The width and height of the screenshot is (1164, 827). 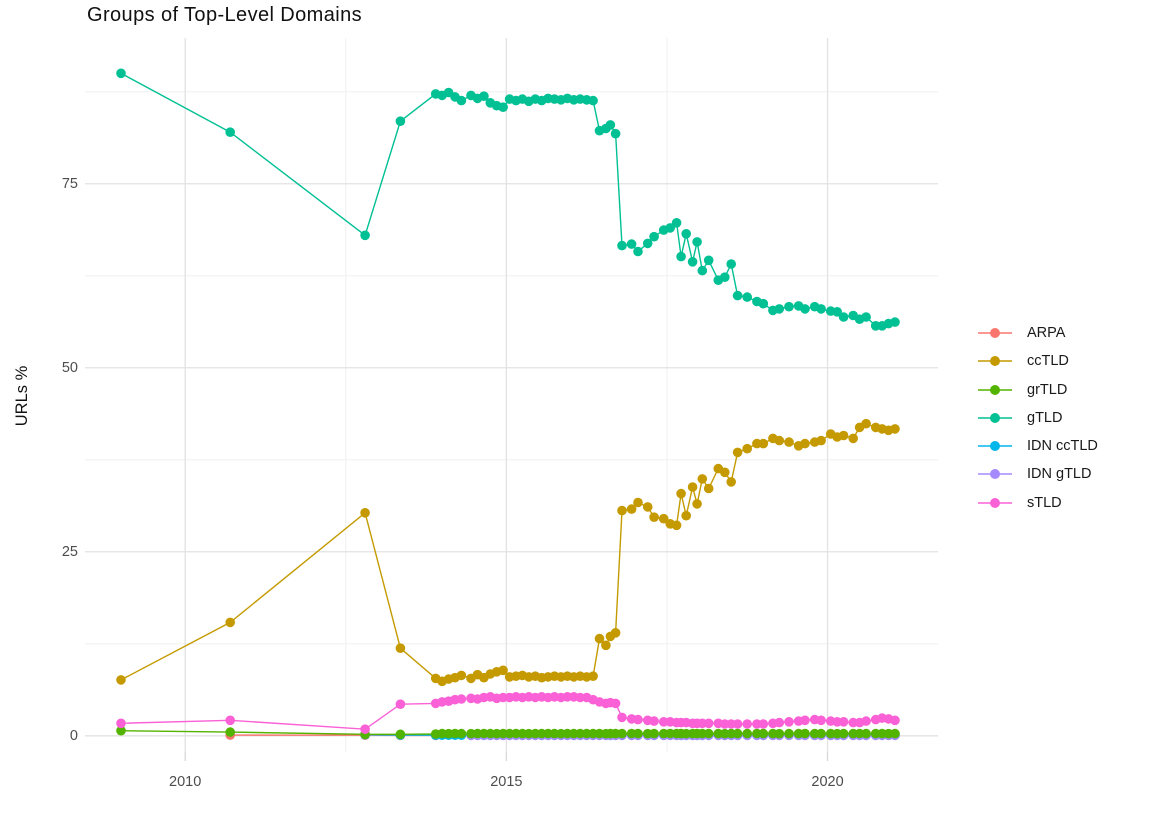 I want to click on legend-item-IDN-gTLD: IDN gTLD, so click(x=1037, y=474).